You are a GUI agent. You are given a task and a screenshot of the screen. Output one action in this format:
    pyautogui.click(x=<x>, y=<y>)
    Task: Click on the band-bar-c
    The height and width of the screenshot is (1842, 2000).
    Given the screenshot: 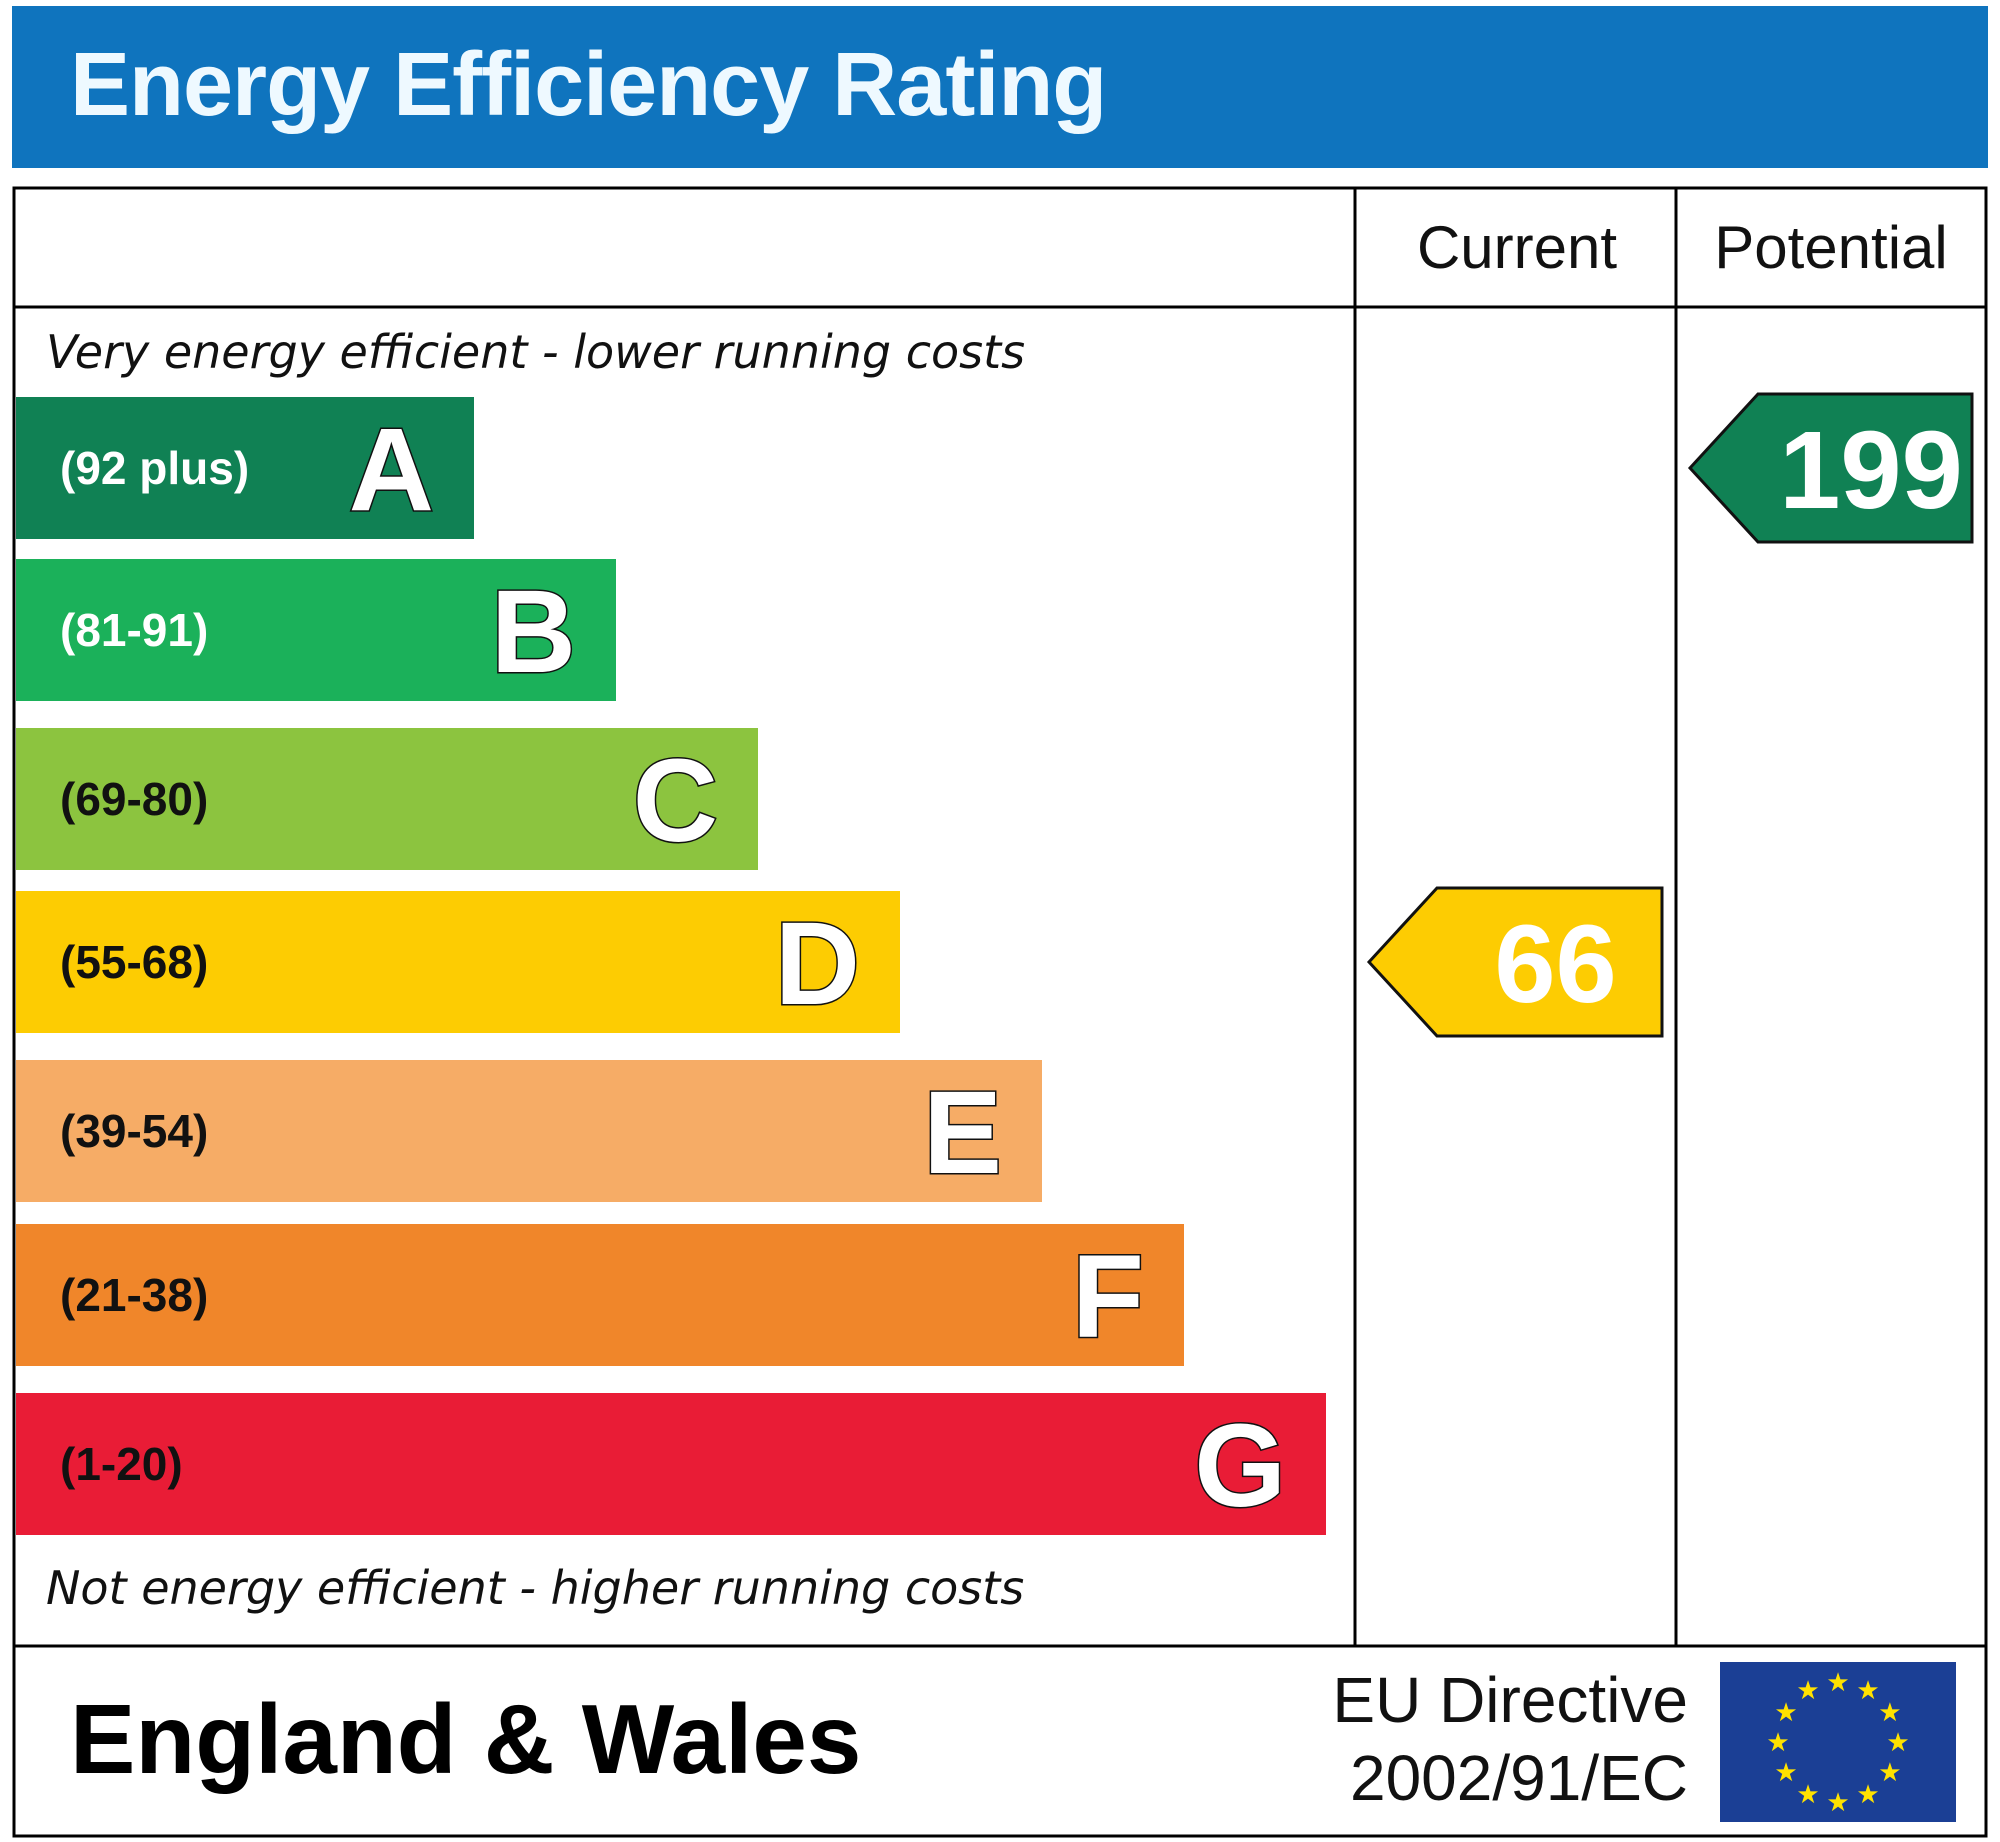 What is the action you would take?
    pyautogui.click(x=387, y=799)
    